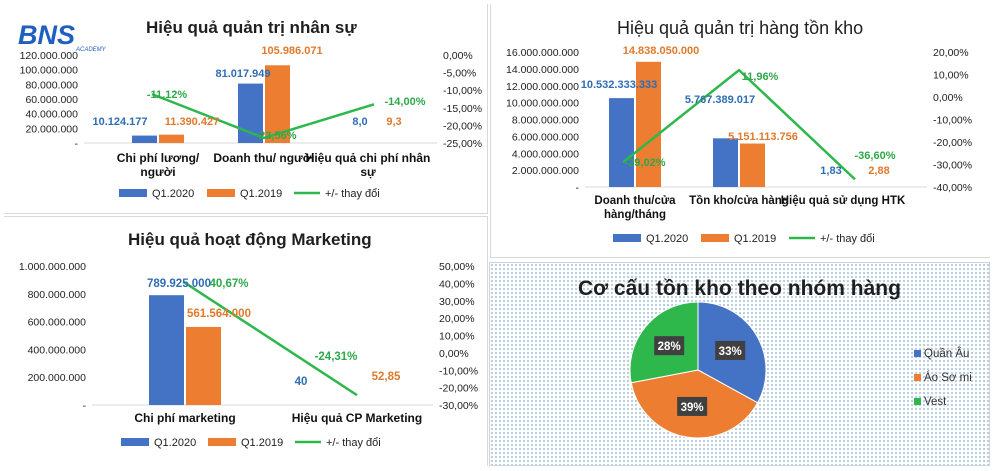 The image size is (994, 471). Describe the element at coordinates (91, 50) in the screenshot. I see `logo-subtext: ACADEMY` at that location.